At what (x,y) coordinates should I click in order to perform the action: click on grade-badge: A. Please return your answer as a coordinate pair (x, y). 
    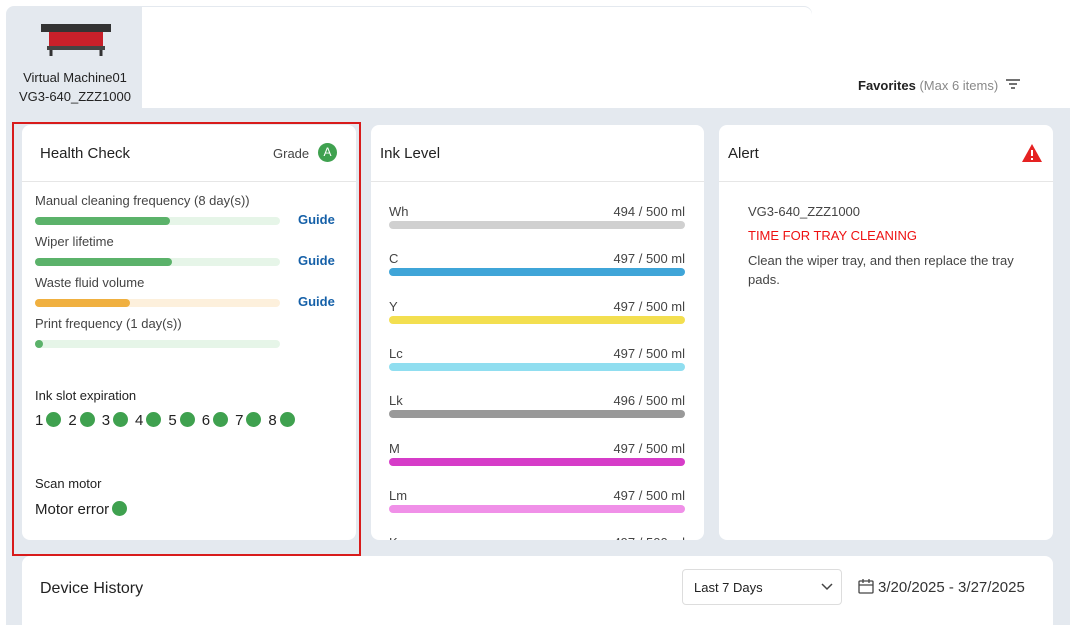
    Looking at the image, I should click on (327, 152).